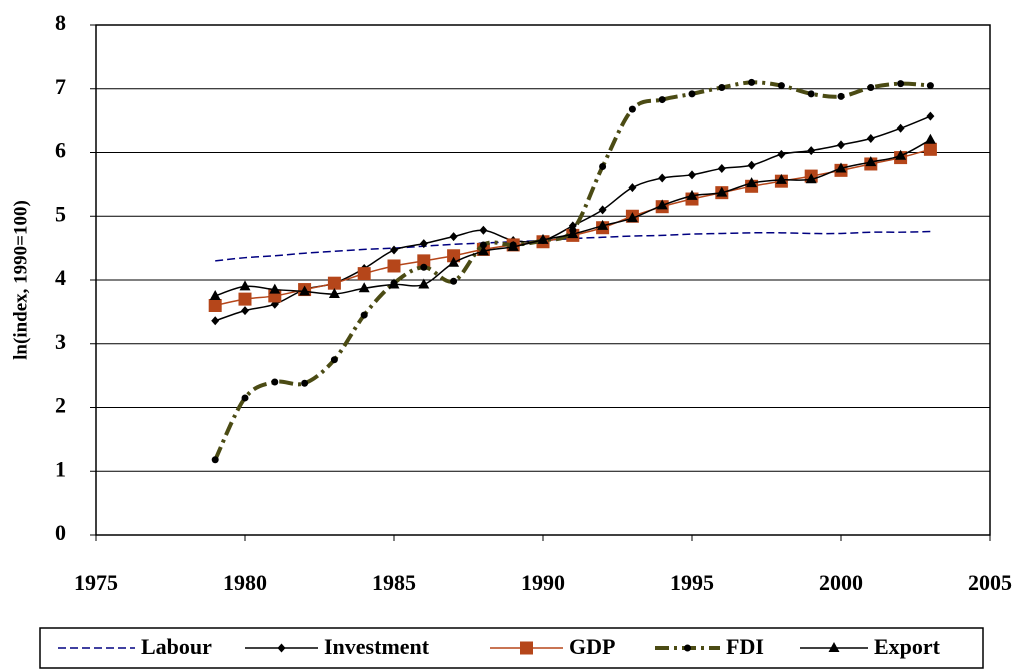 This screenshot has height=671, width=1021. I want to click on x-tick-label: 2000, so click(841, 582).